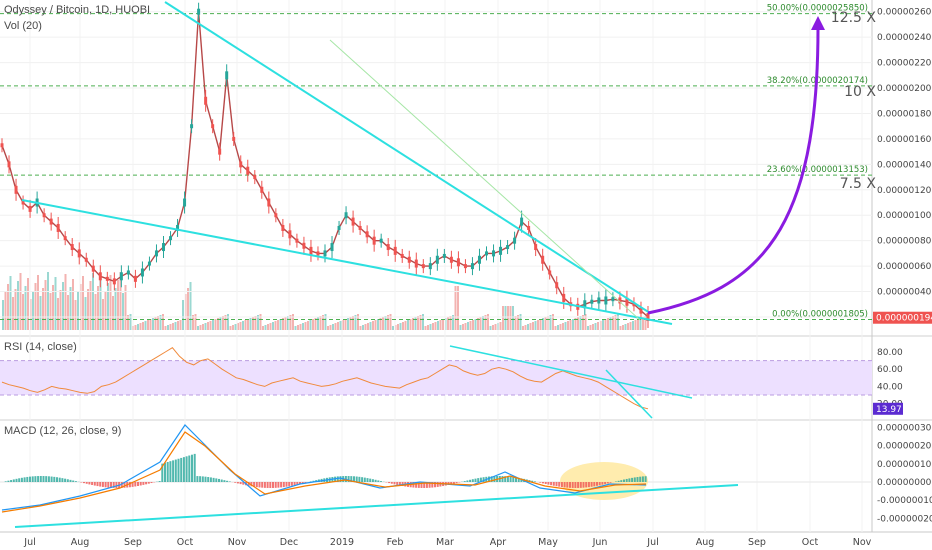 The width and height of the screenshot is (932, 550). What do you see at coordinates (185, 542) in the screenshot?
I see `time-tick-label: Oct` at bounding box center [185, 542].